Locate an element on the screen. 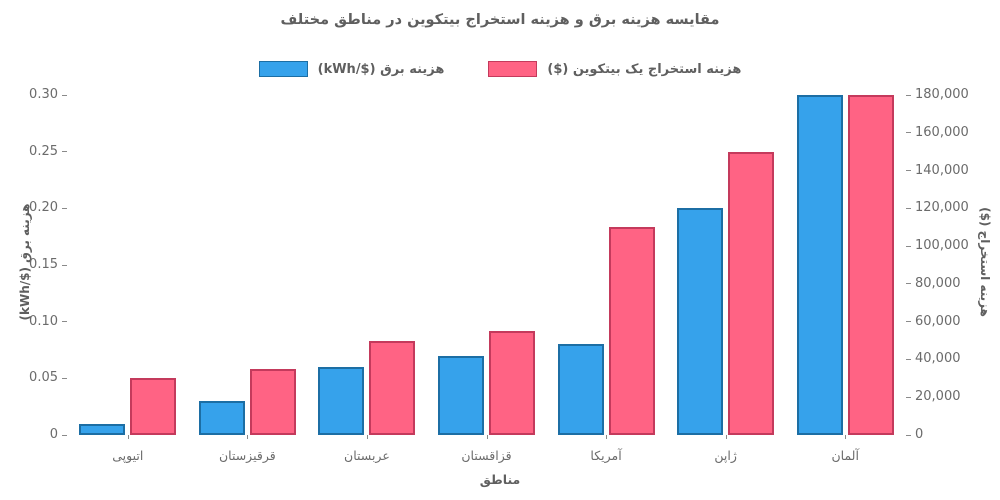  right-tick-label-4: 80,000 is located at coordinates (938, 283).